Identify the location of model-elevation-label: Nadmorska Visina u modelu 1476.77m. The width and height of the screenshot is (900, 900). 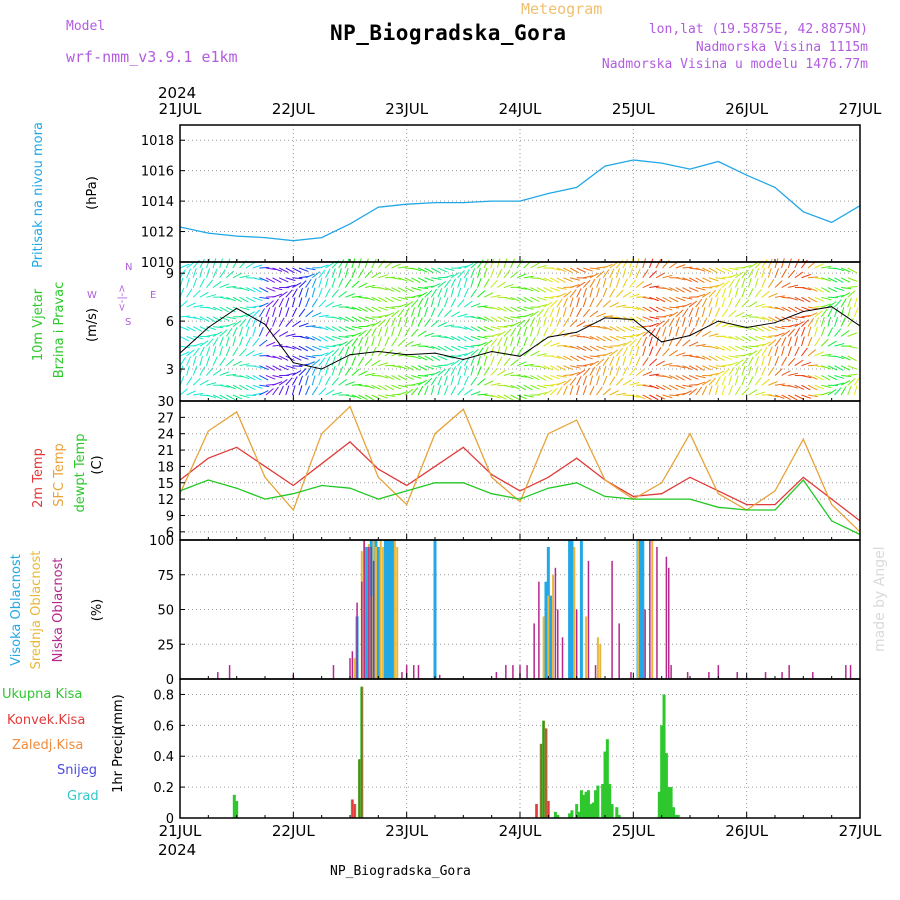
(734, 64).